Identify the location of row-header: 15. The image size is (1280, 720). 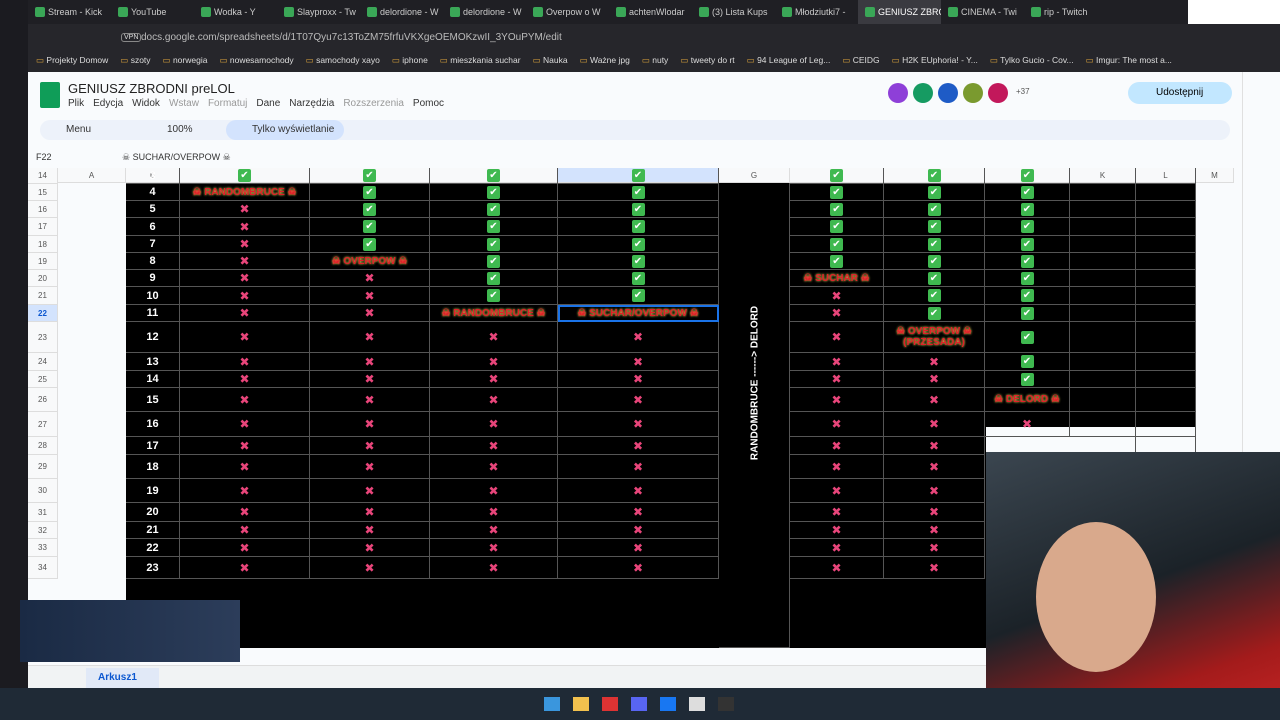
(43, 192).